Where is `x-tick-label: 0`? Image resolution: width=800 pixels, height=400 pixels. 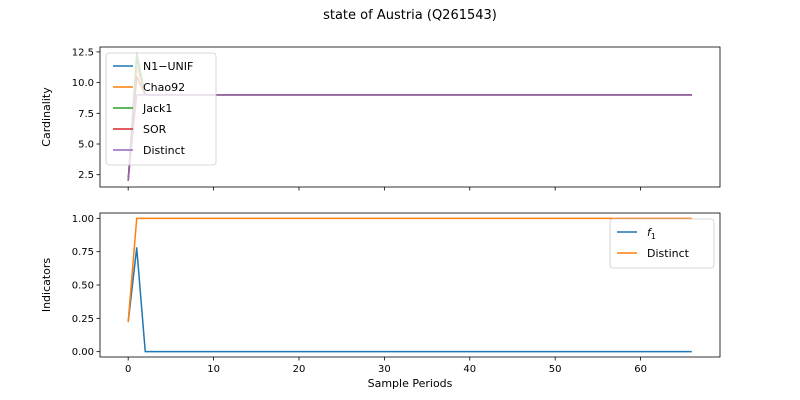
x-tick-label: 0 is located at coordinates (128, 369).